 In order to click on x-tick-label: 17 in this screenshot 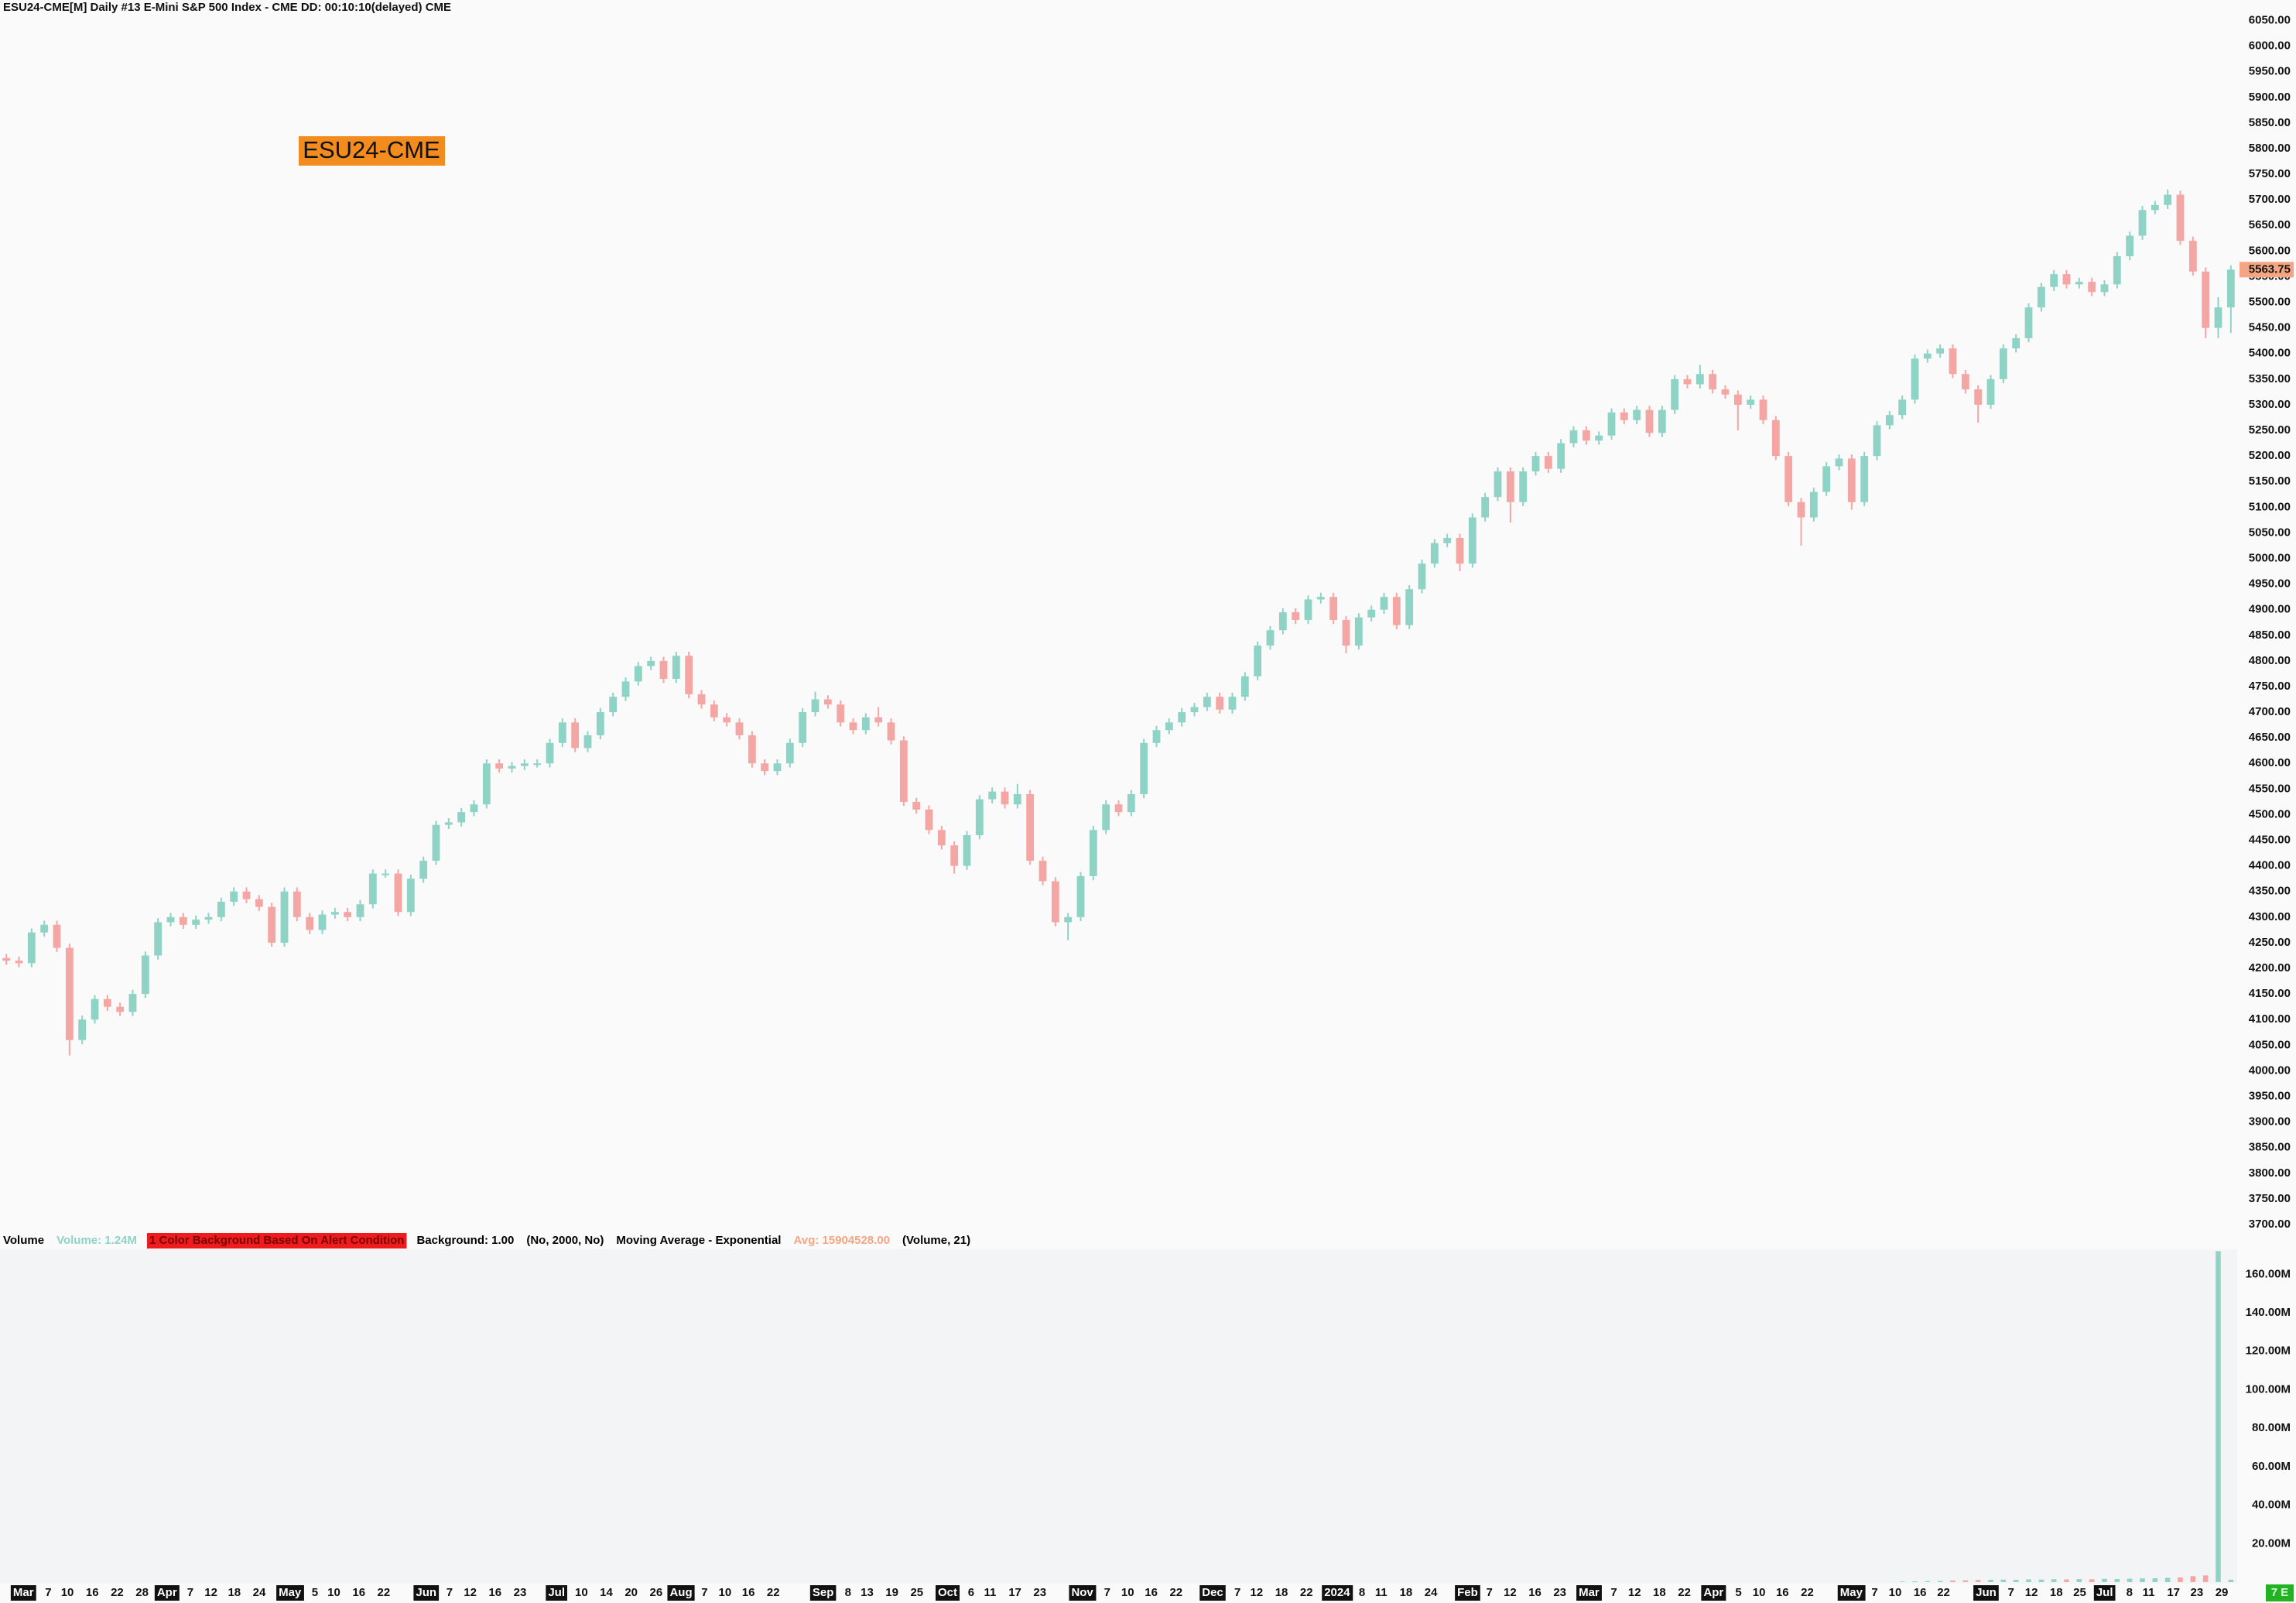, I will do `click(1014, 1592)`.